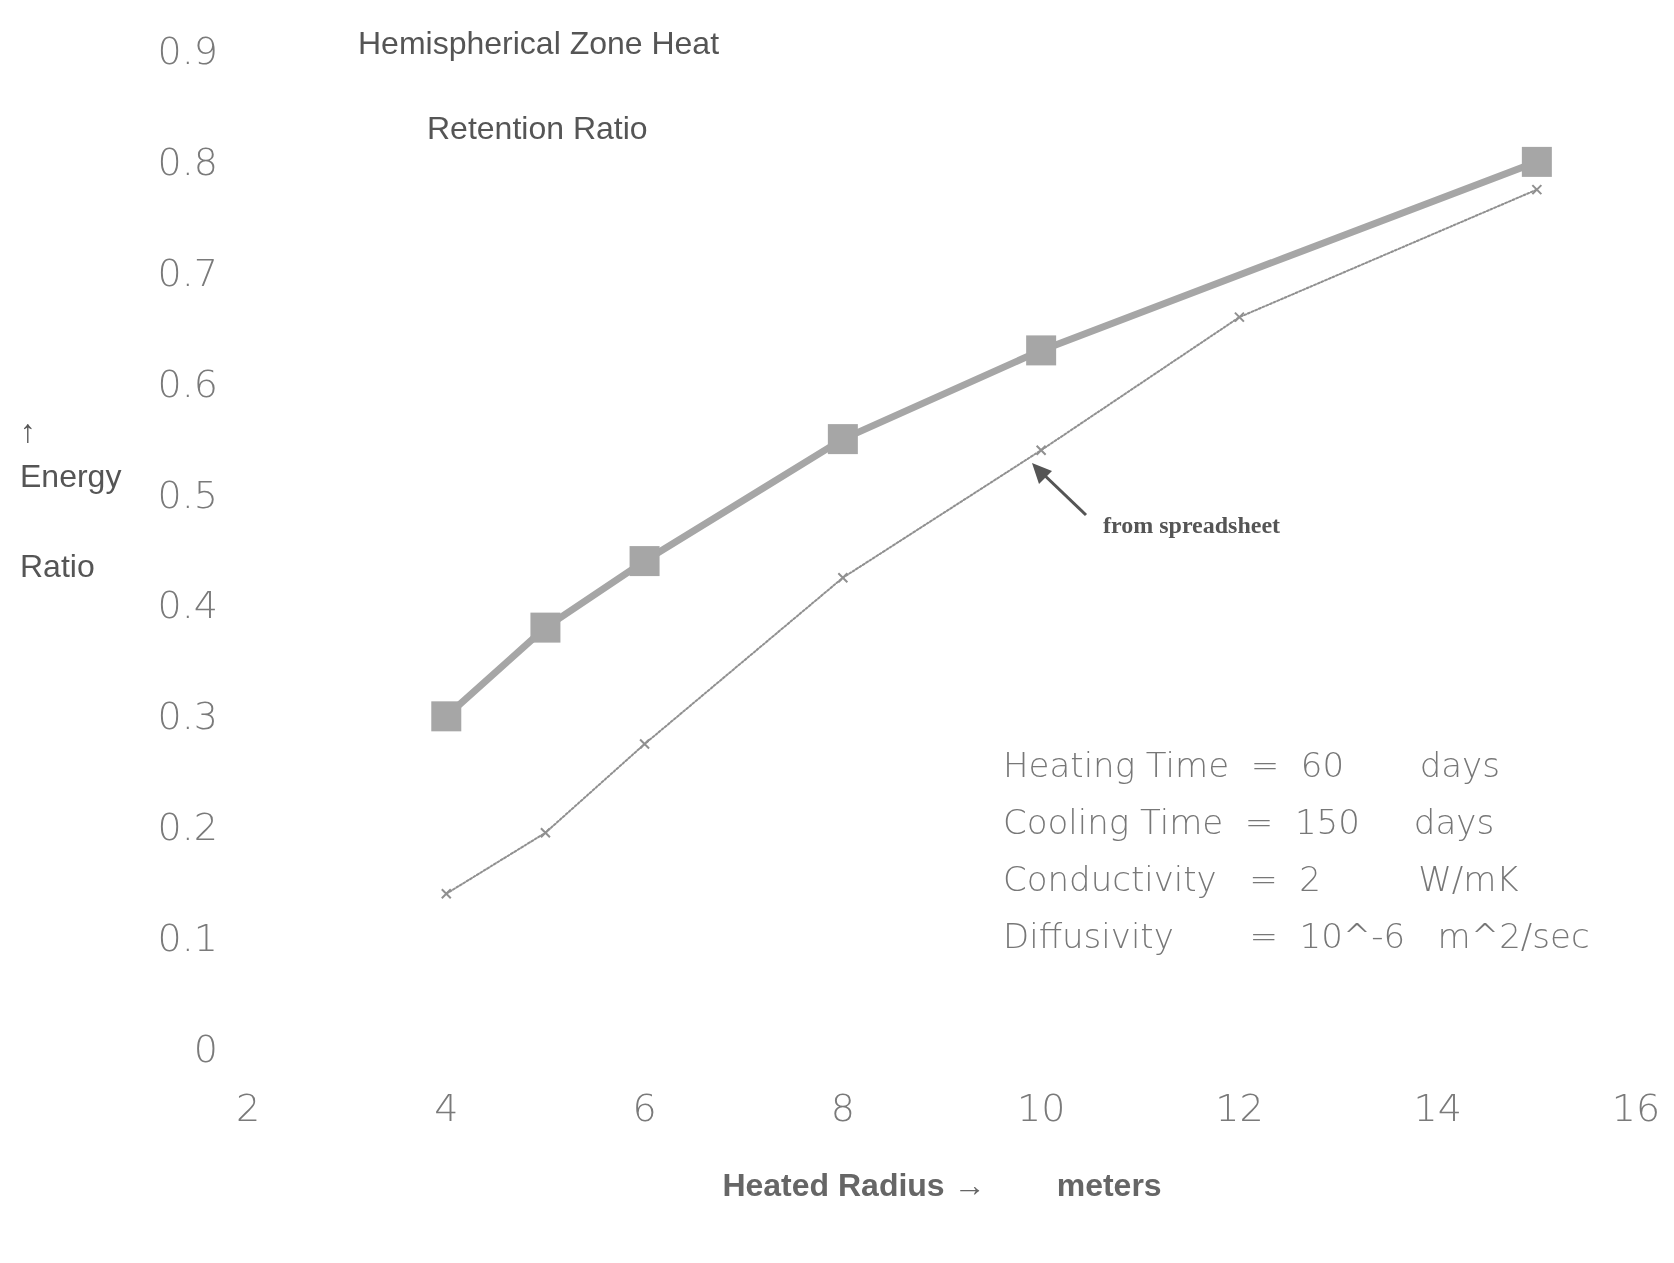 The height and width of the screenshot is (1263, 1674). Describe the element at coordinates (187, 494) in the screenshot. I see `y-tick-label: 0.5` at that location.